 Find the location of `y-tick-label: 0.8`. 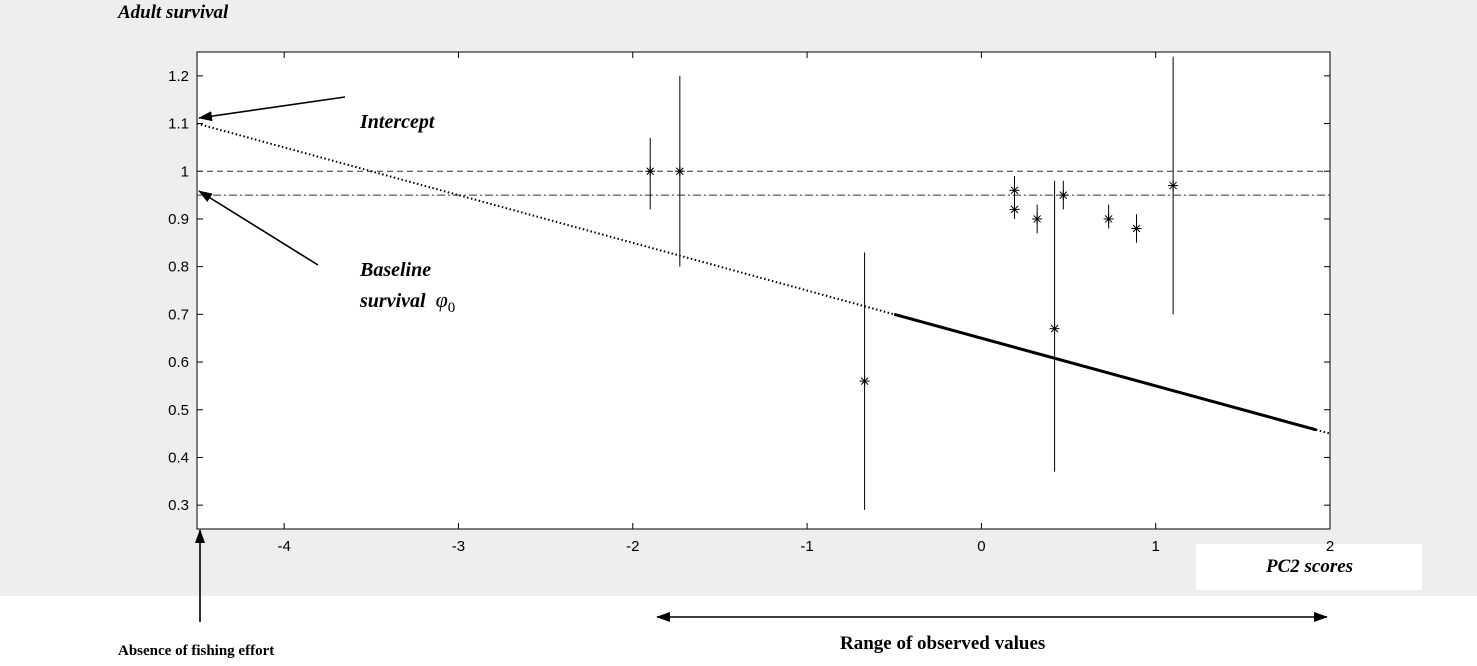

y-tick-label: 0.8 is located at coordinates (178, 267).